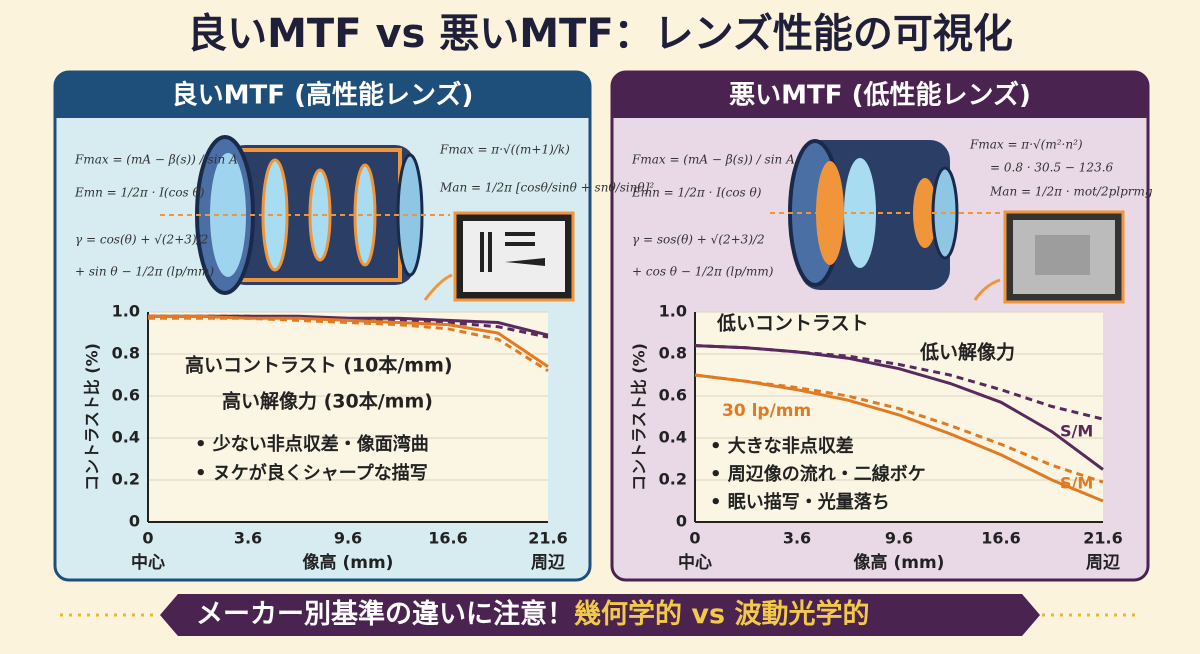 The width and height of the screenshot is (1200, 654). What do you see at coordinates (766, 411) in the screenshot?
I see `annotation: 30 lp/mm` at bounding box center [766, 411].